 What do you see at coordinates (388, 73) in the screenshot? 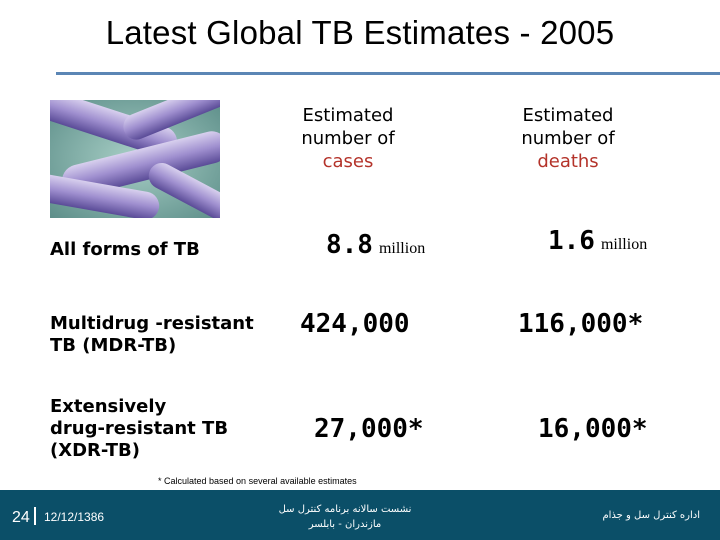
I see `title-divider` at bounding box center [388, 73].